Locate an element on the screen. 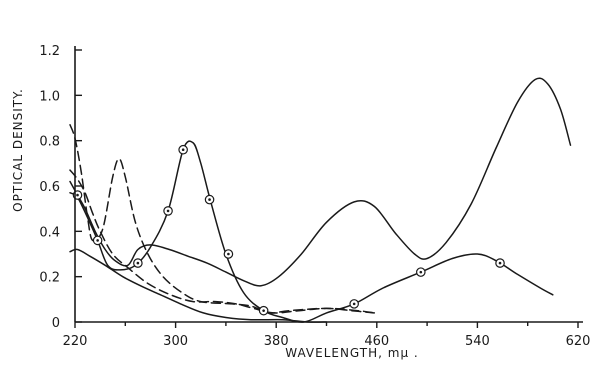 This screenshot has height=373, width=595. y-tick-label: 0.4 is located at coordinates (49, 232).